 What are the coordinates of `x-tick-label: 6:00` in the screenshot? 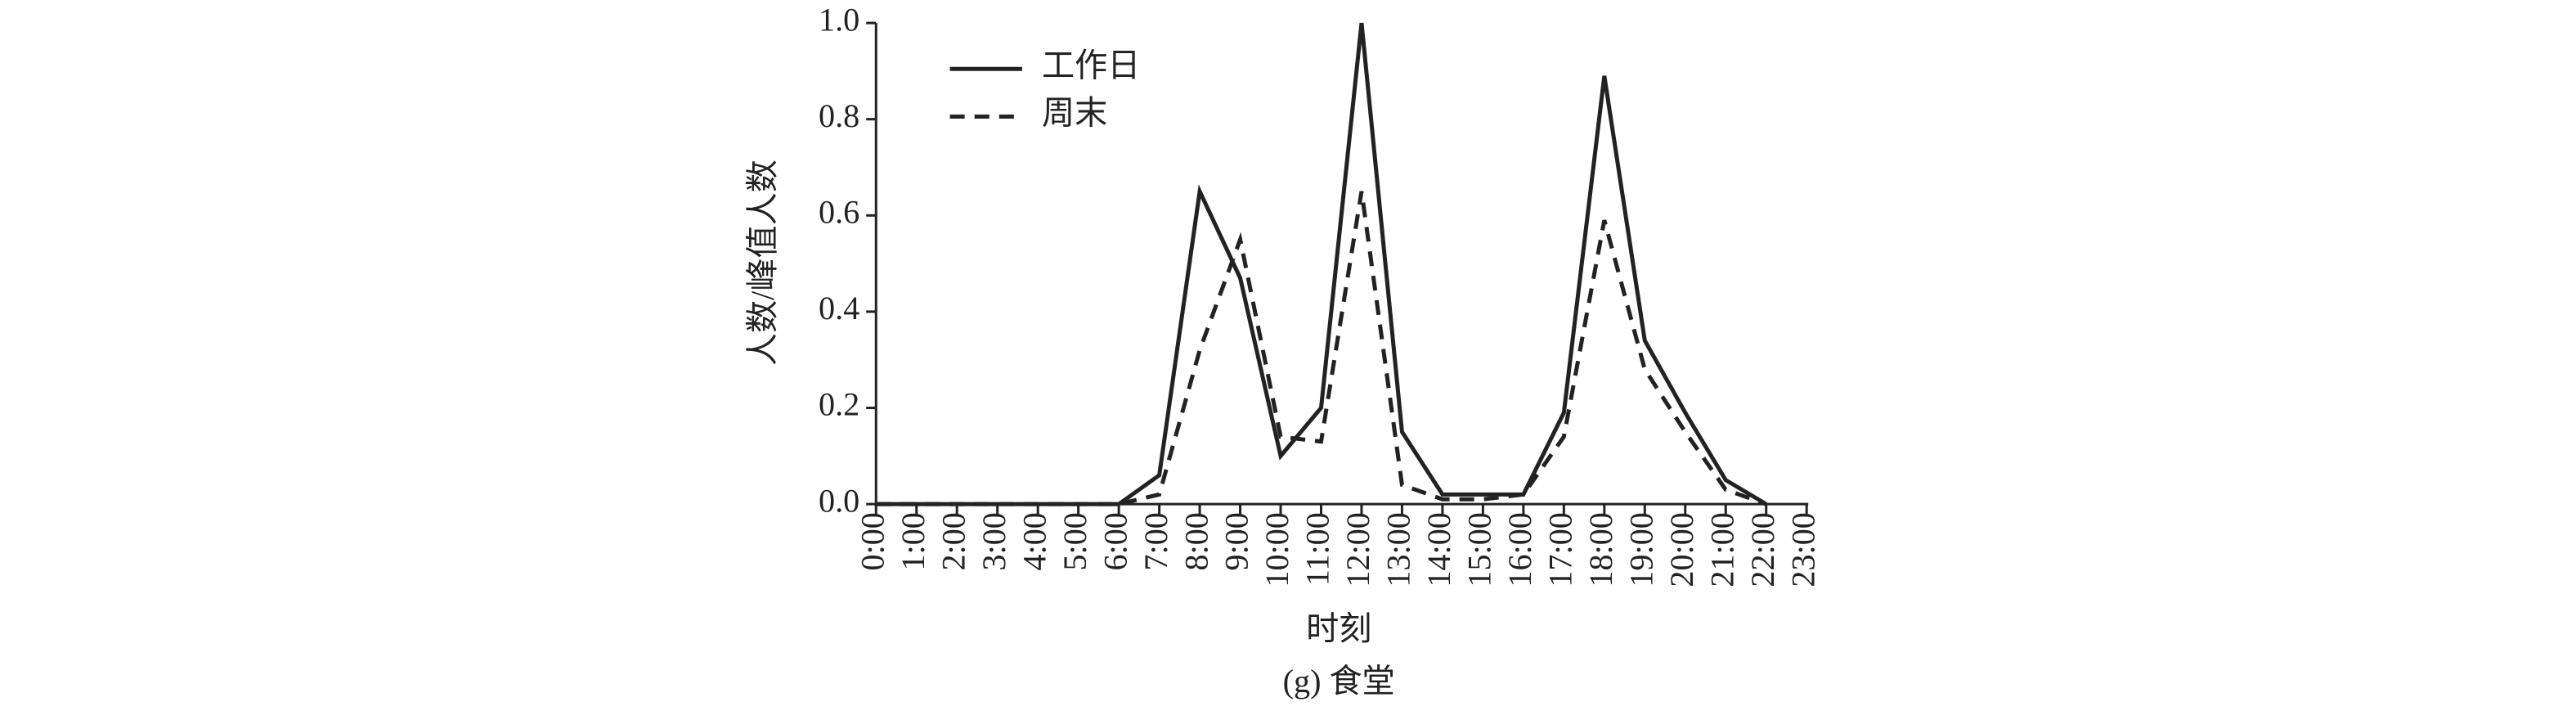 It's located at (1115, 541).